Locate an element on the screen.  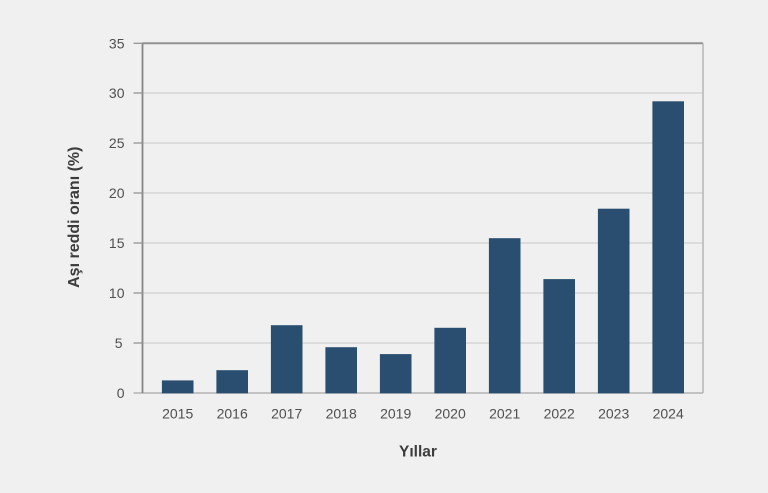
svg-text: 2018 is located at coordinates (341, 414).